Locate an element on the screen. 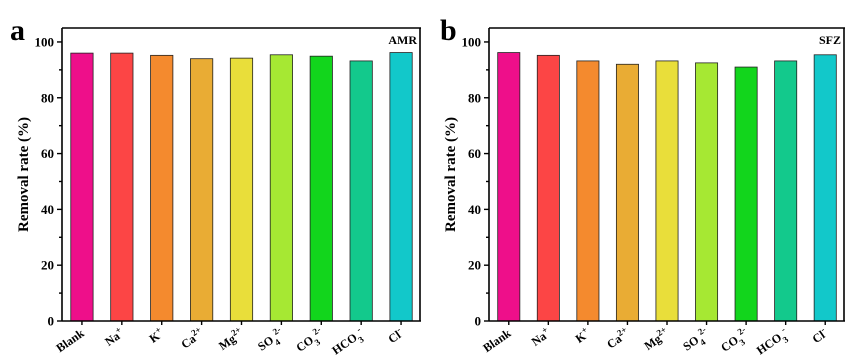 Image resolution: width=845 pixels, height=362 pixels. dataset-label: AMR is located at coordinates (402, 40).